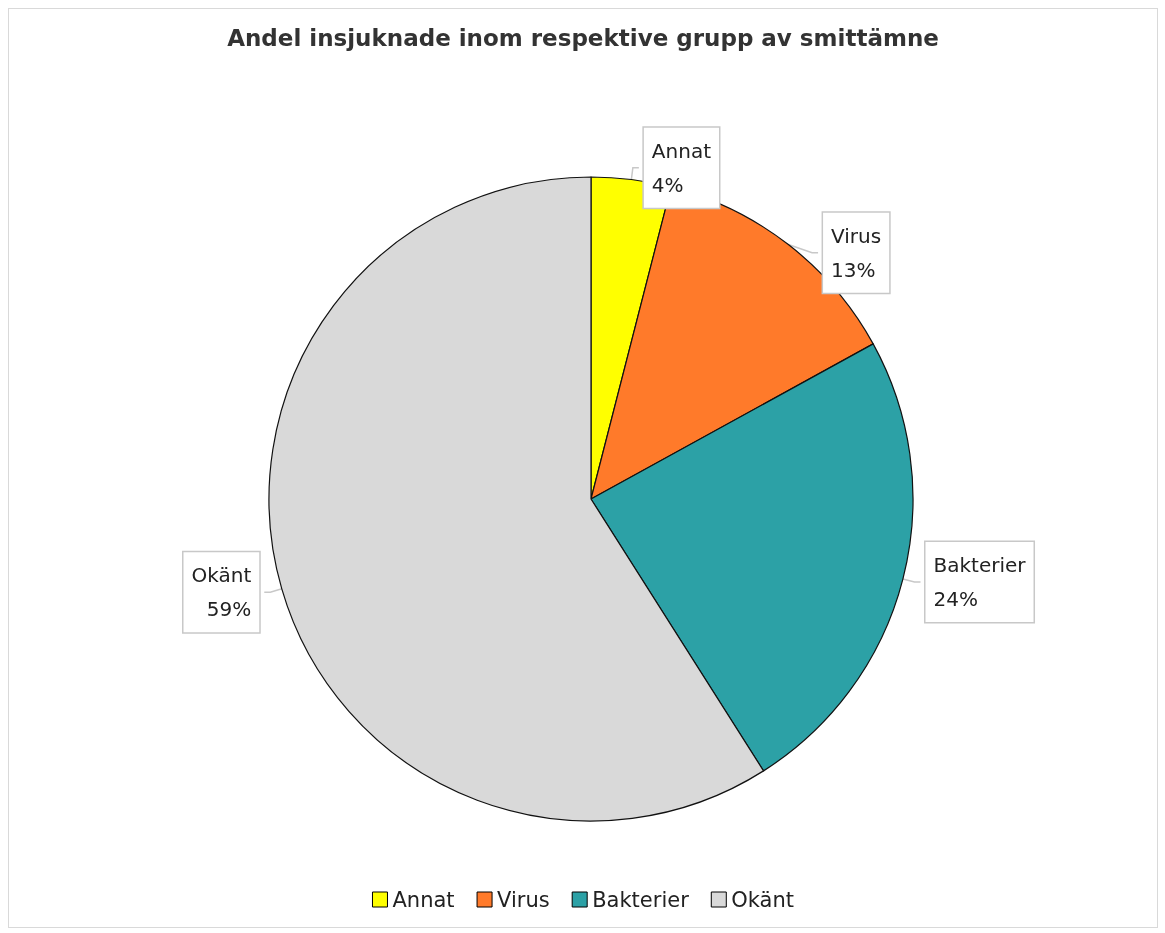  I want to click on legend-label: Okänt, so click(763, 899).